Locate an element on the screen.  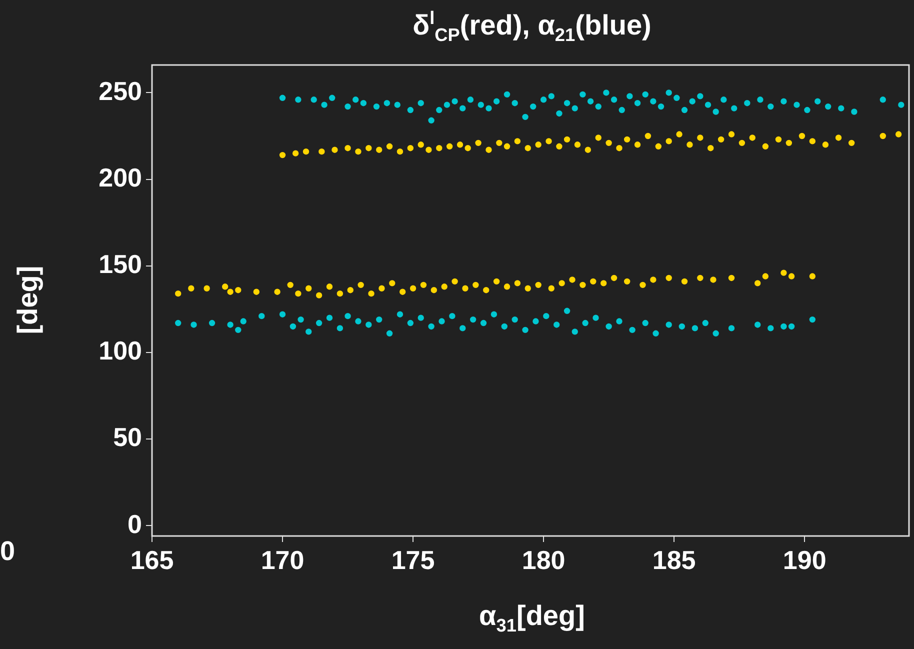
y-tick-label: 200 is located at coordinates (120, 177).